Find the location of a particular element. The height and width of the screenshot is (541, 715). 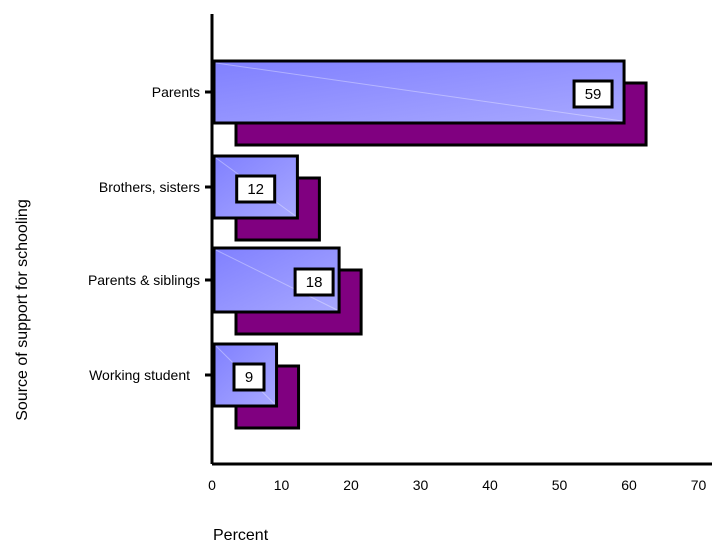

category-label: Parents is located at coordinates (176, 92).